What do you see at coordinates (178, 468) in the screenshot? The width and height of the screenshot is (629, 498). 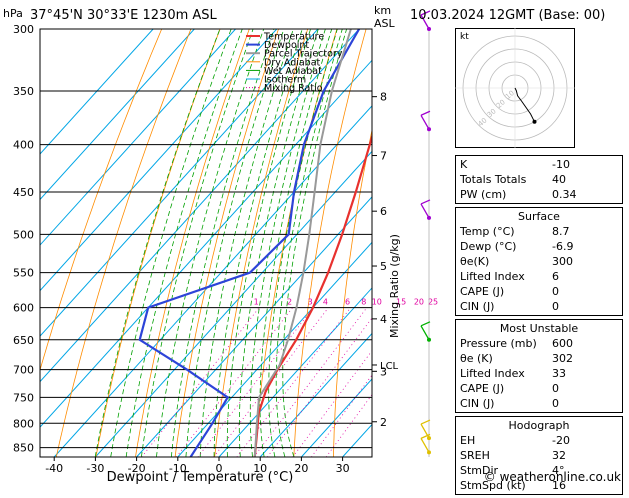 I see `x-tick-label: -10` at bounding box center [178, 468].